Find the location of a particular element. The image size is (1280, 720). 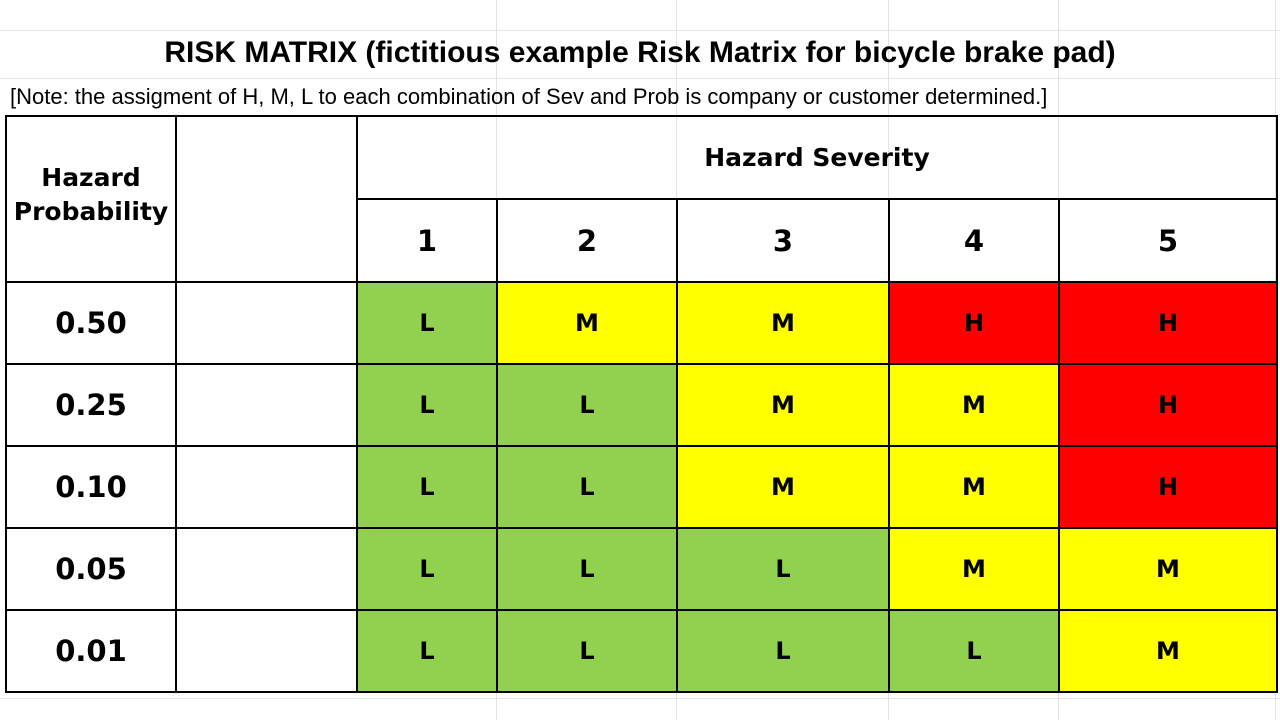

table-row: 0.10 L L M M H is located at coordinates (641, 487).